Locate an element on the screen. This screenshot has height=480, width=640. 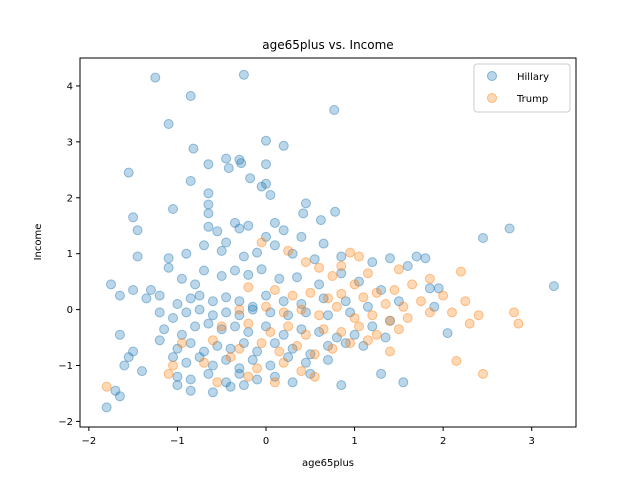
x-tick-label: 0 is located at coordinates (266, 441).